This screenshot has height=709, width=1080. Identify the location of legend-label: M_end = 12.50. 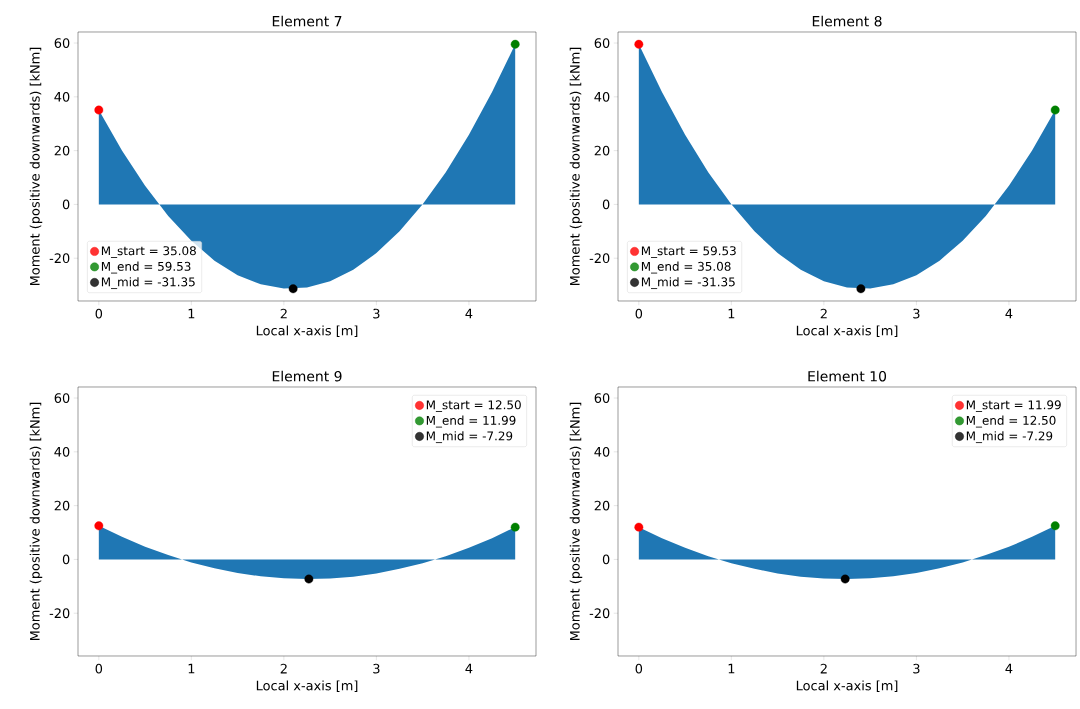
(1011, 421).